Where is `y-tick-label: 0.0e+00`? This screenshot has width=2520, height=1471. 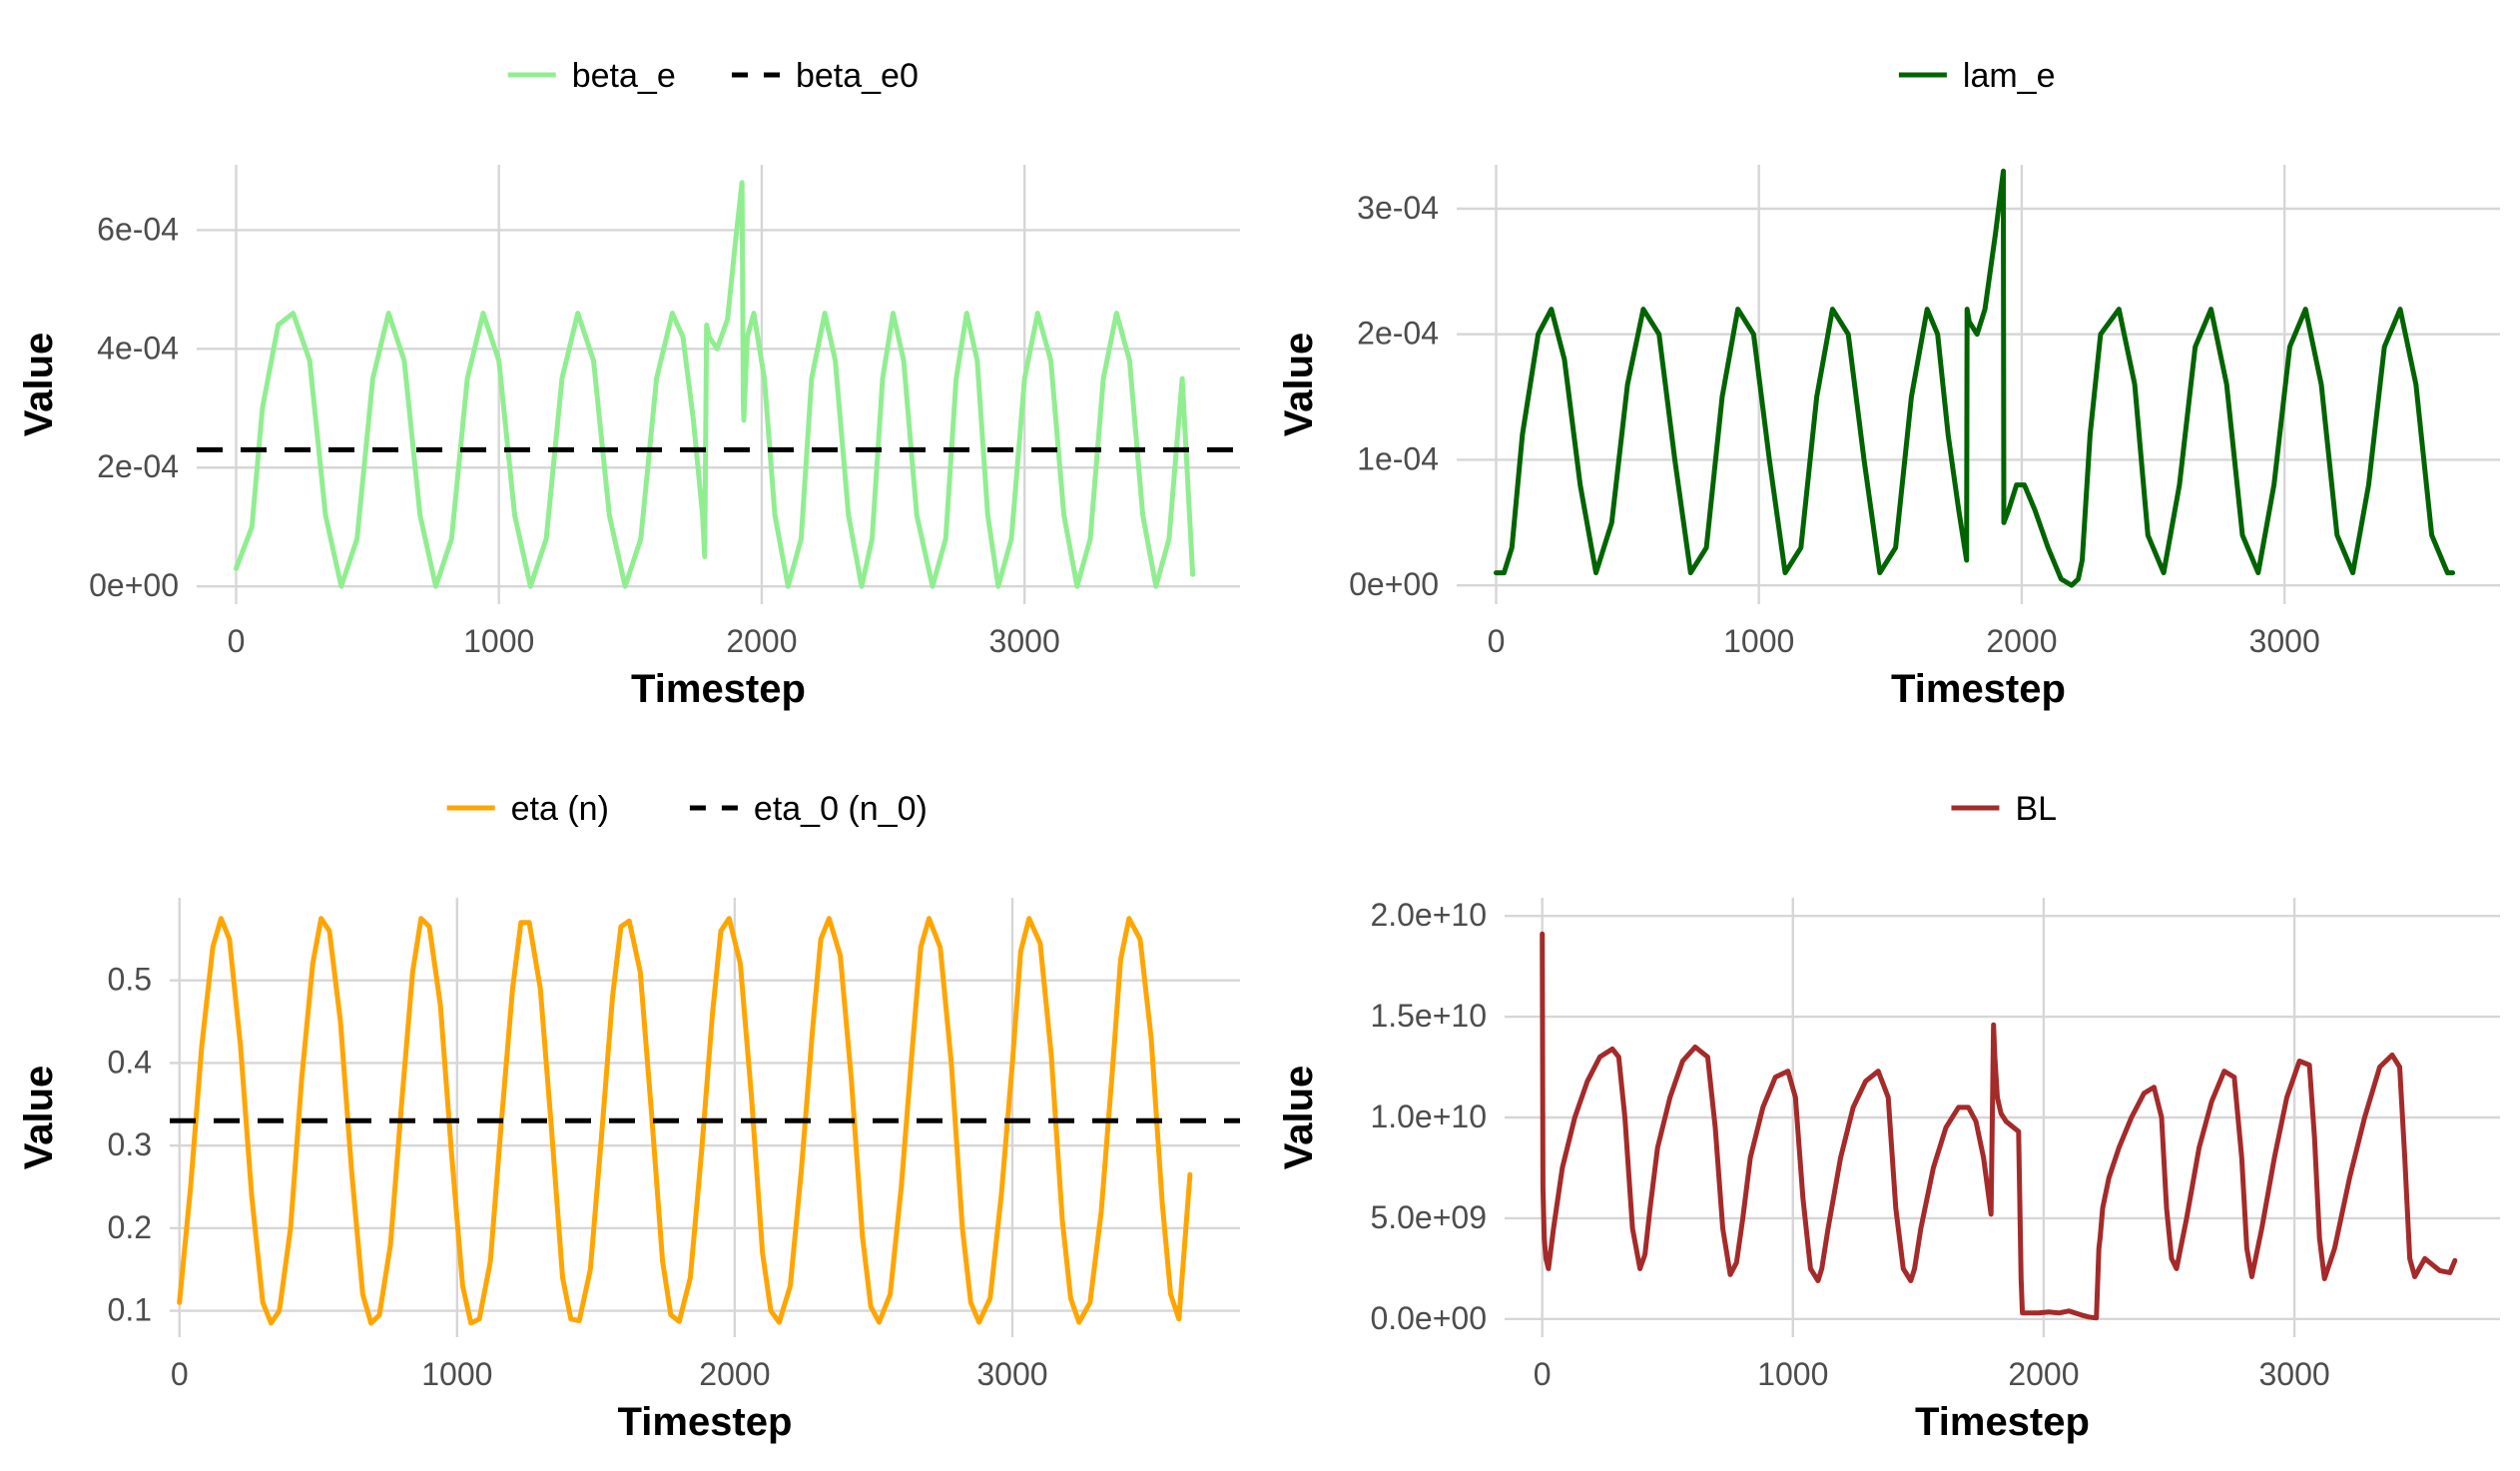 y-tick-label: 0.0e+00 is located at coordinates (1428, 1318).